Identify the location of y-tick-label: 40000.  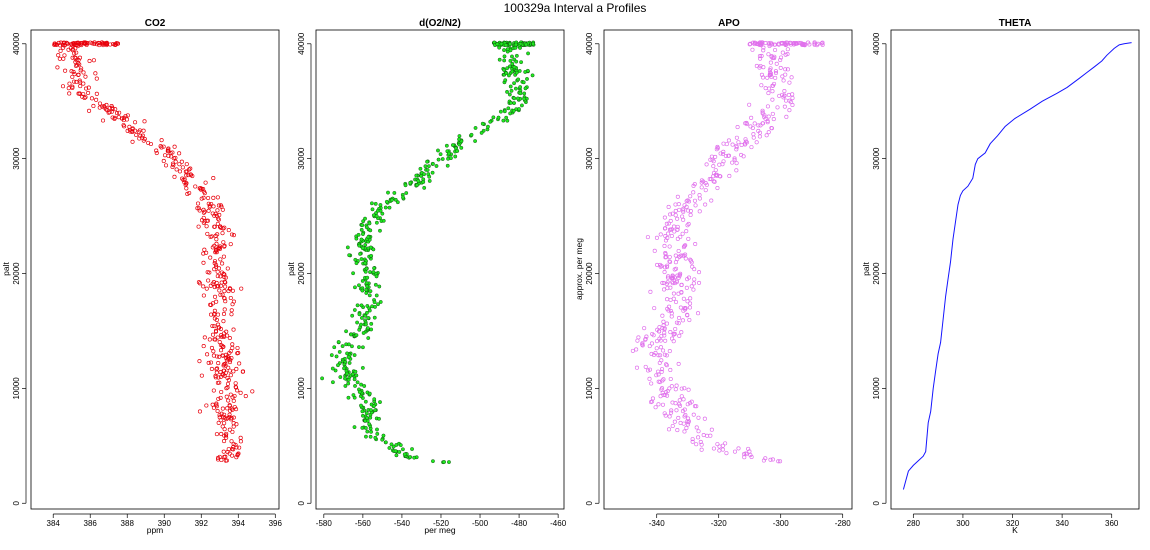
(589, 43).